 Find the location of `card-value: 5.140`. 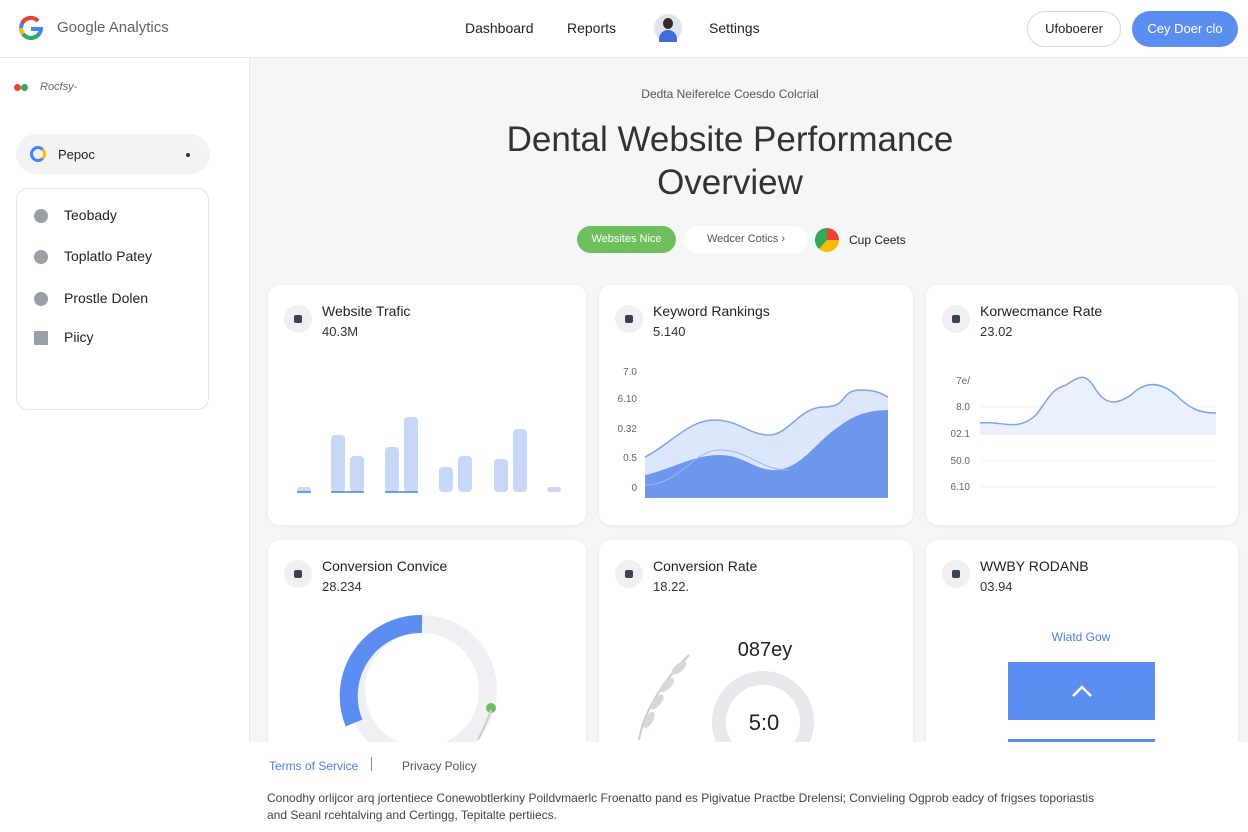

card-value: 5.140 is located at coordinates (669, 331).